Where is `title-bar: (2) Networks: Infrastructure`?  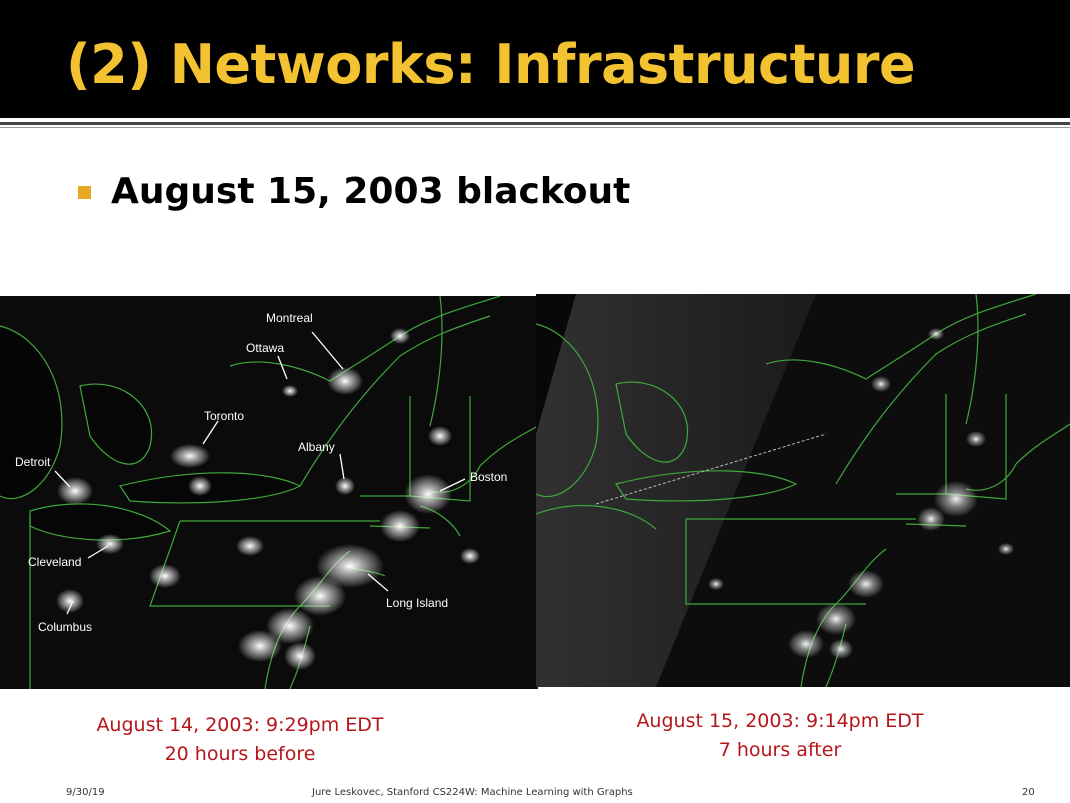
title-bar: (2) Networks: Infrastructure is located at coordinates (535, 59).